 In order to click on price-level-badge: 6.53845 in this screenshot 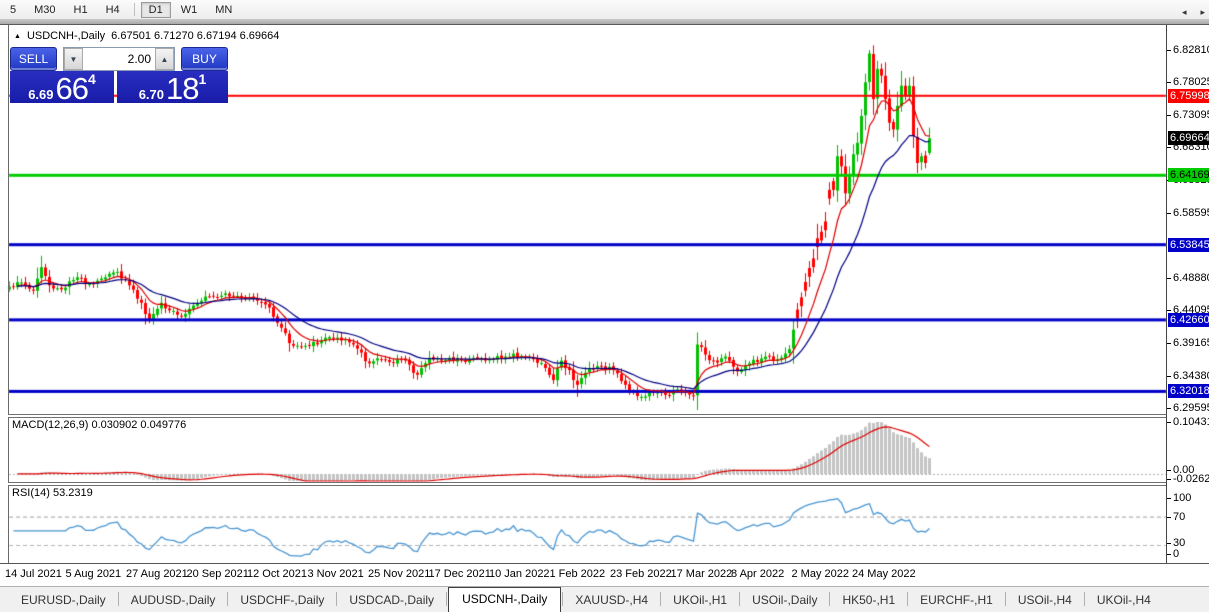, I will do `click(1188, 244)`.